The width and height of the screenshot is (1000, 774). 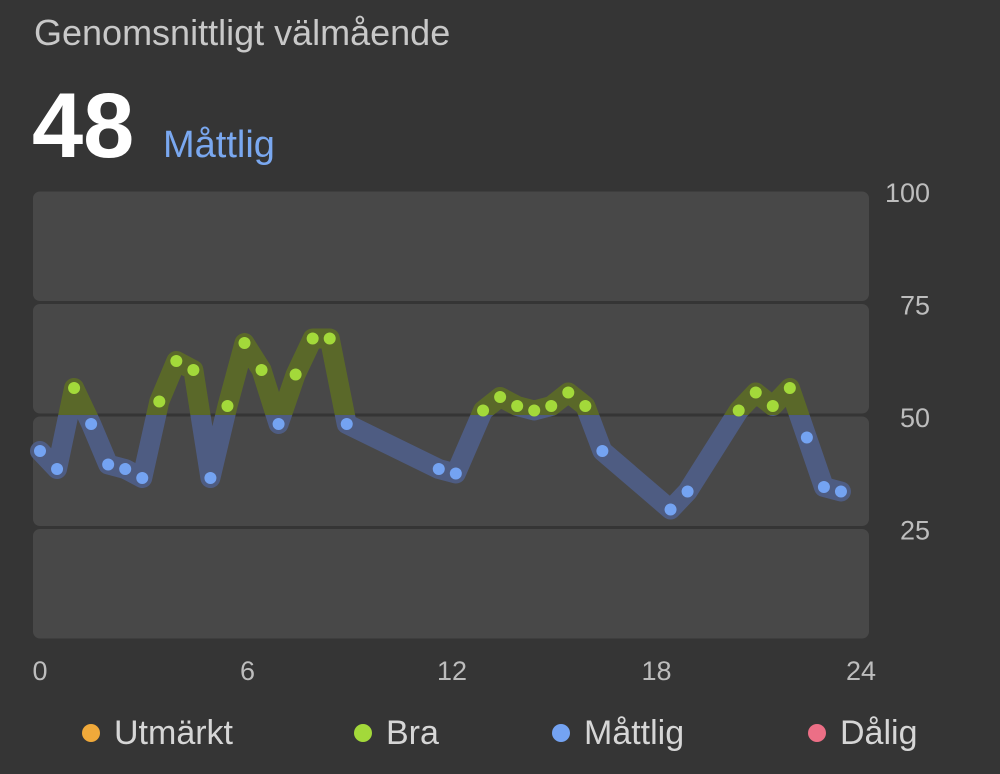 I want to click on legend-label: Bra, so click(x=412, y=732).